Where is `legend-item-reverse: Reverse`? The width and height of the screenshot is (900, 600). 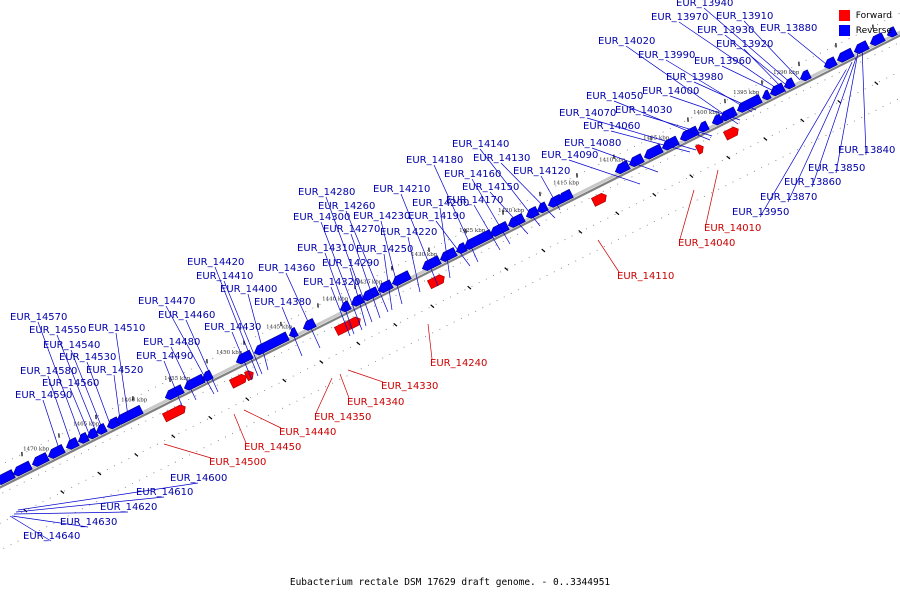 legend-item-reverse: Reverse is located at coordinates (865, 30).